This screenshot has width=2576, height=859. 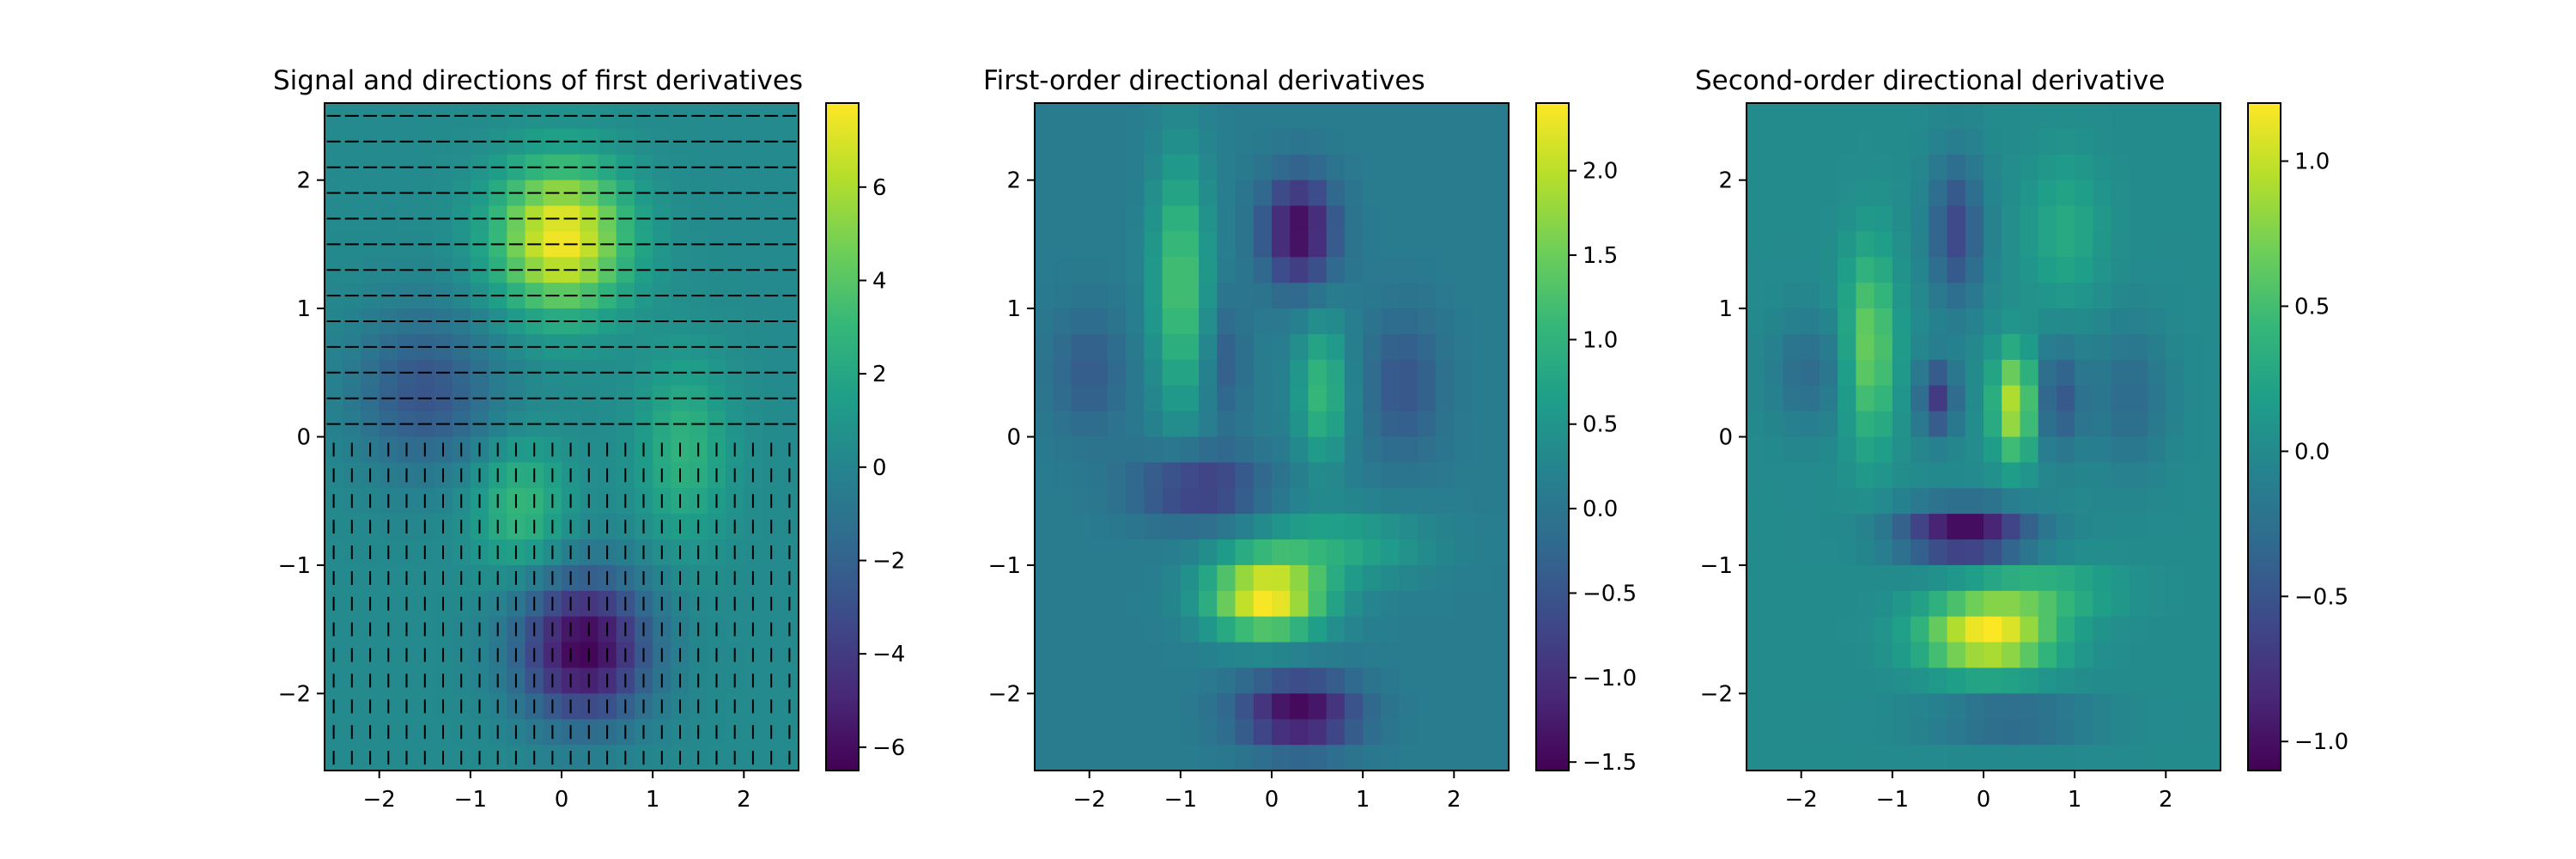 What do you see at coordinates (2312, 307) in the screenshot?
I see `colorbar-tick-label: 0.5` at bounding box center [2312, 307].